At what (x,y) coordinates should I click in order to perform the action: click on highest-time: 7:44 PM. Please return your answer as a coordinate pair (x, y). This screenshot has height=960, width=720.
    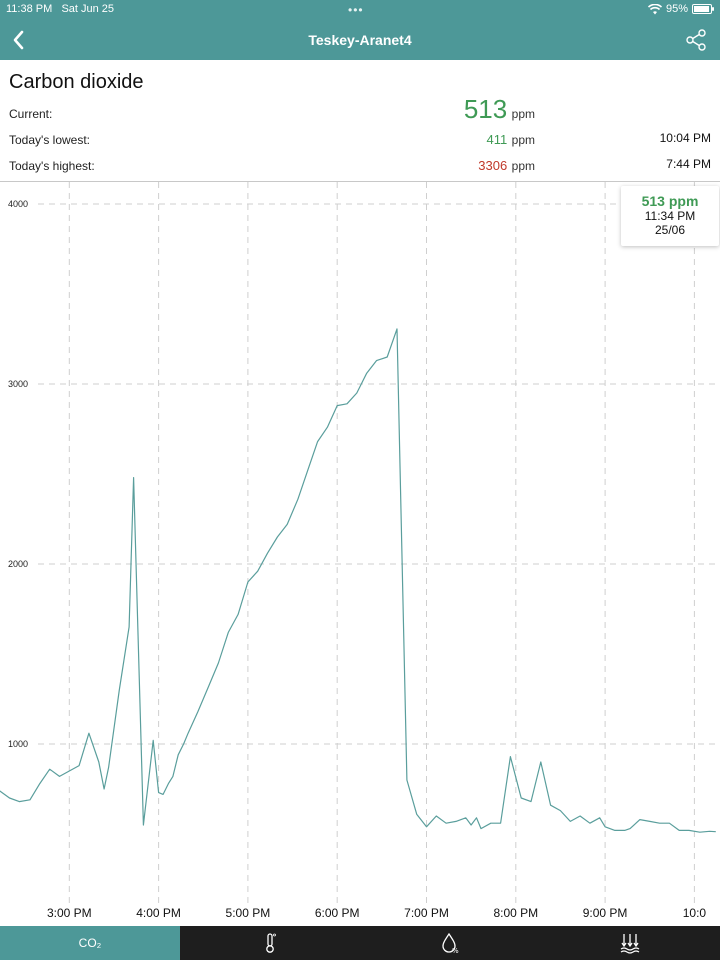
    Looking at the image, I should click on (688, 164).